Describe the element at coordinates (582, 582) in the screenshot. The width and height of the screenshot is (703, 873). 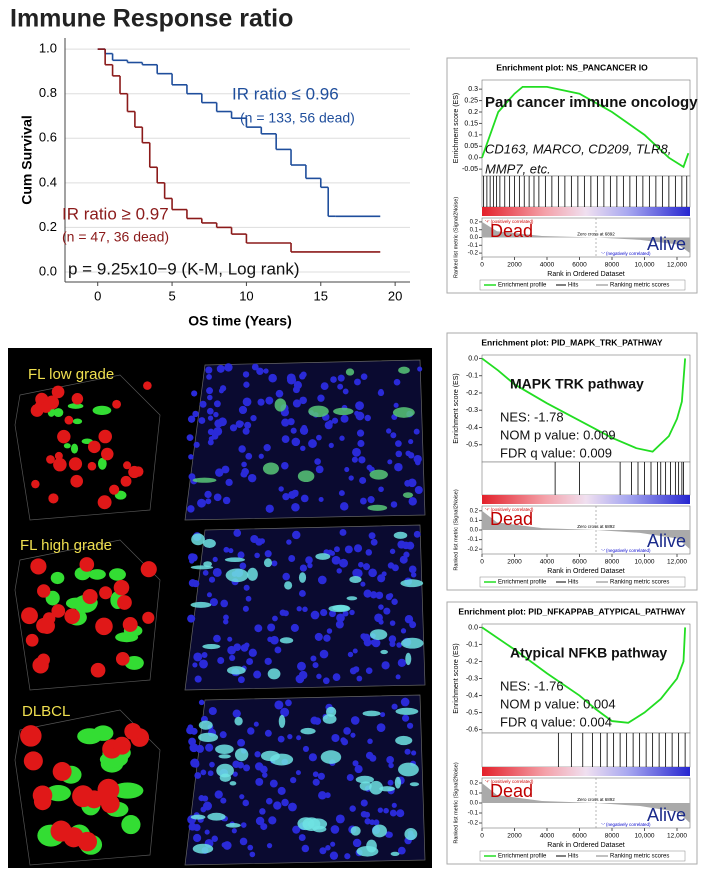
I see `legend-box` at that location.